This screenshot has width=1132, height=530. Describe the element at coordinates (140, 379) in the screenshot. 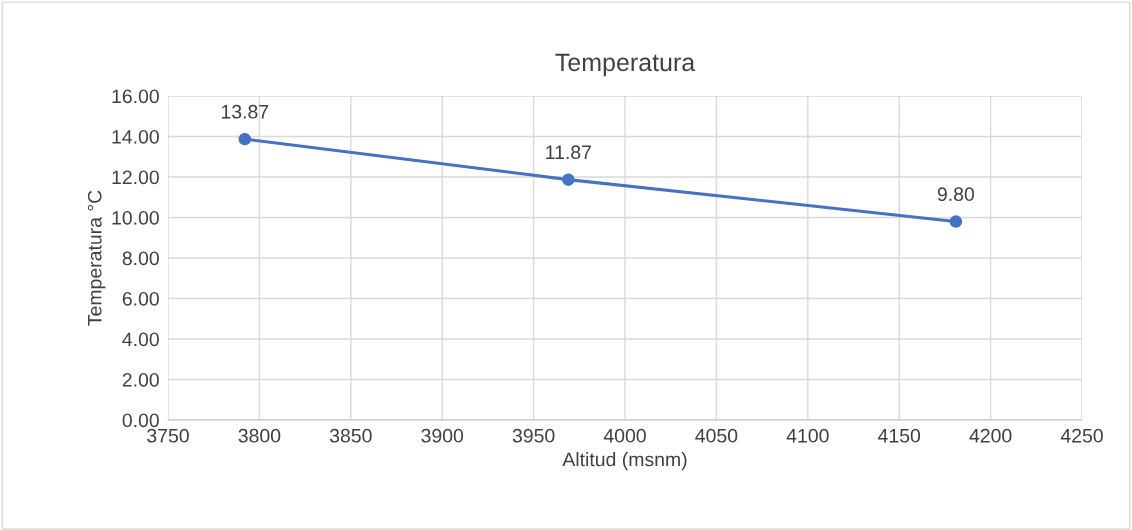

I see `y-tick-label: 2.00` at that location.